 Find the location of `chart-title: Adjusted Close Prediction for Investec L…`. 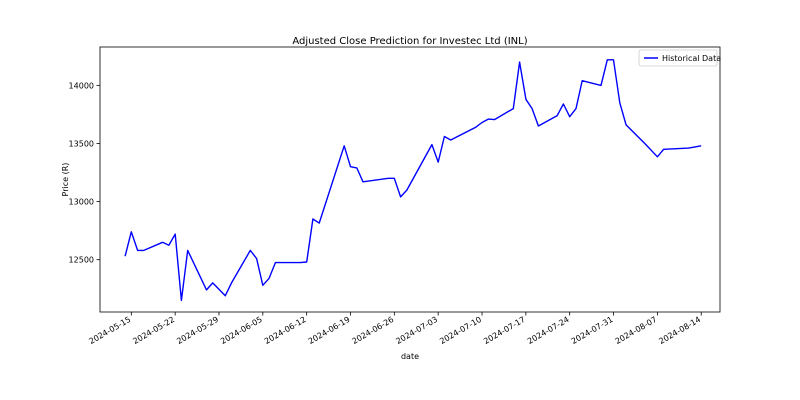

chart-title: Adjusted Close Prediction for Investec L… is located at coordinates (409, 41).